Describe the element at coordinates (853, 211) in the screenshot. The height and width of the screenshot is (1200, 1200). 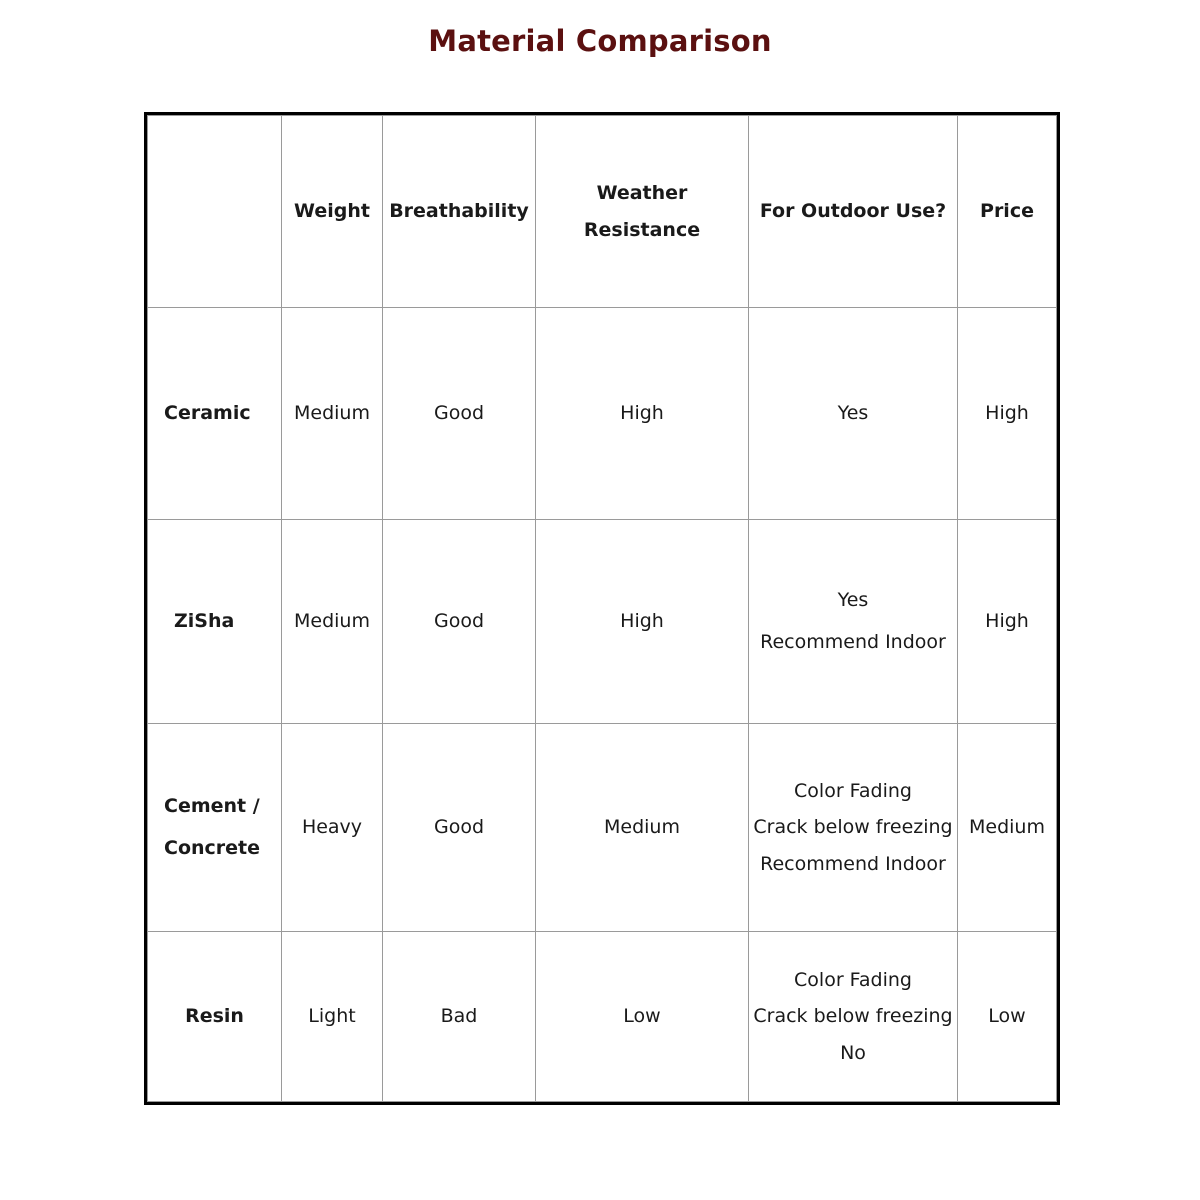
I see `header-outdoor-use: For Outdoor Use?` at that location.